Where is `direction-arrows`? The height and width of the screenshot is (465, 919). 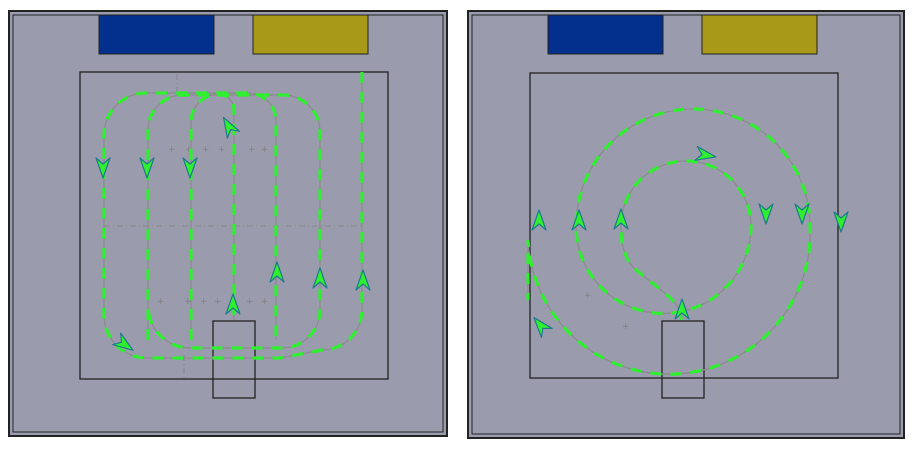 direction-arrows is located at coordinates (690, 241).